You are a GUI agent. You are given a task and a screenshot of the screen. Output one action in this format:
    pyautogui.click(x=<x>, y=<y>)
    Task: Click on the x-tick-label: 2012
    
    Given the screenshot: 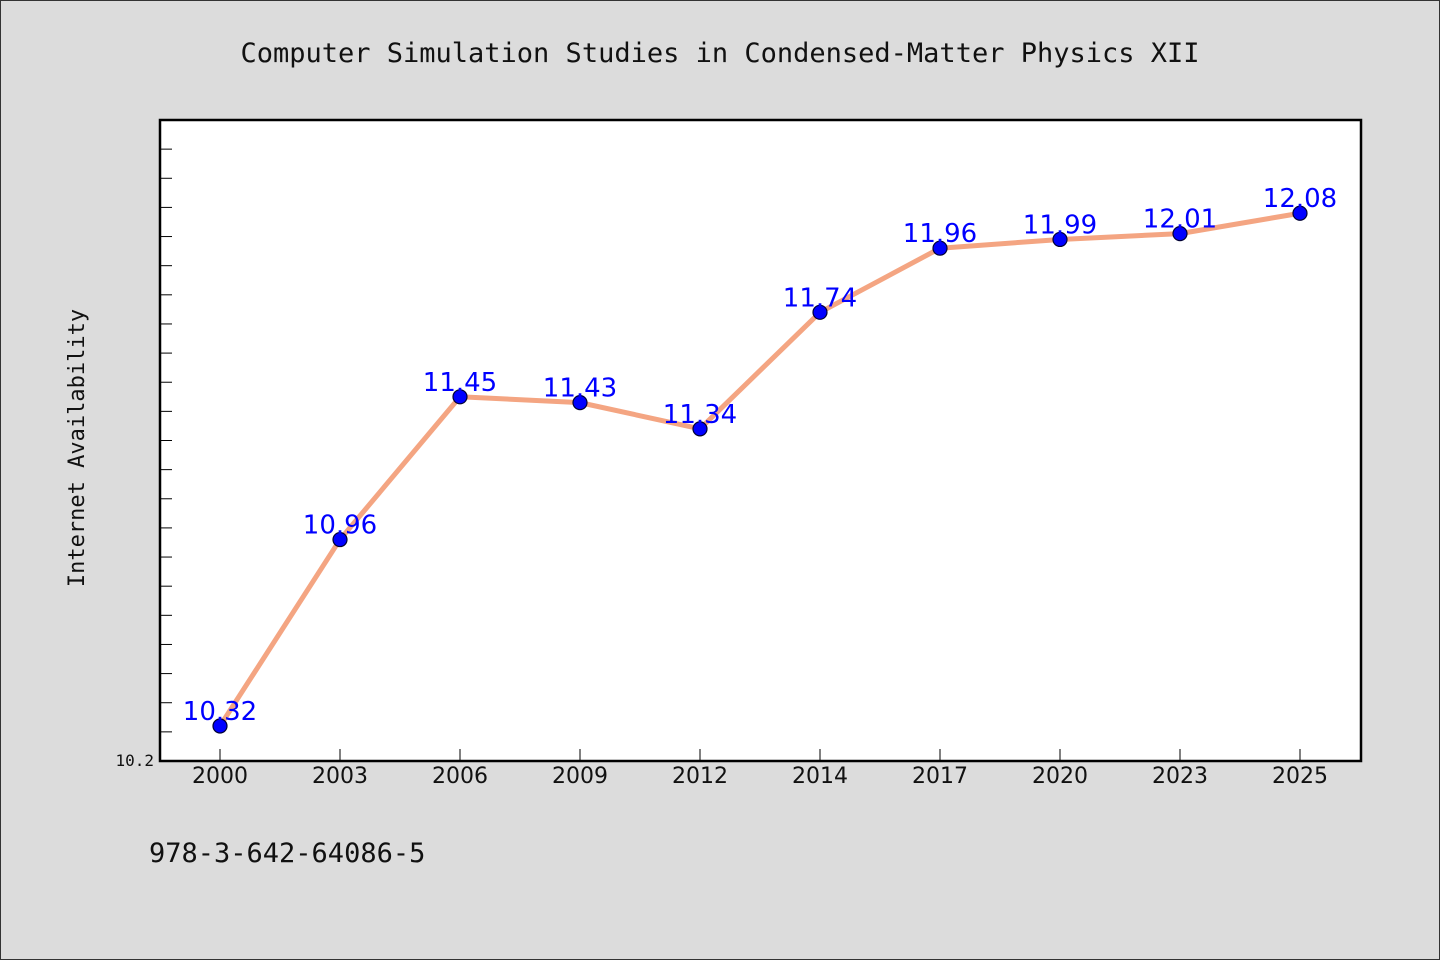 What is the action you would take?
    pyautogui.click(x=700, y=776)
    